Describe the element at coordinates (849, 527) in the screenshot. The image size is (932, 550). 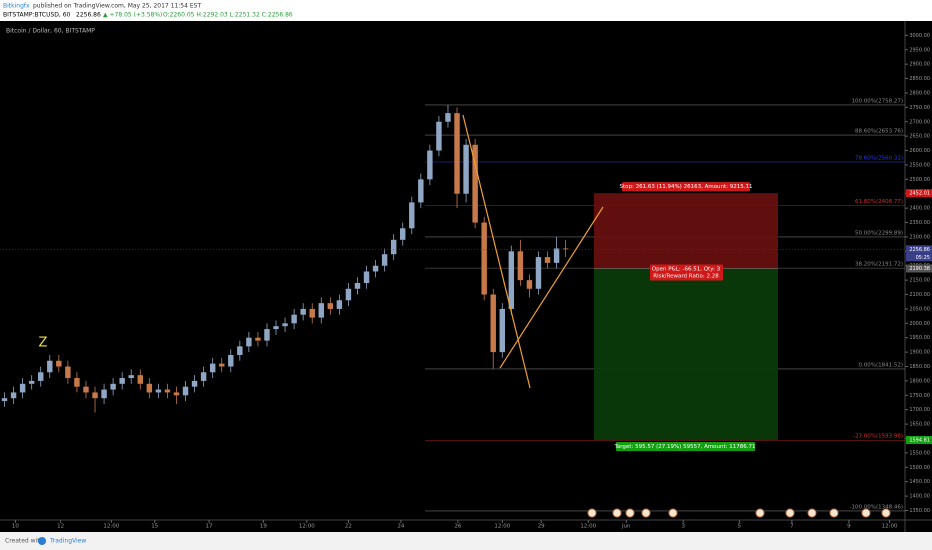
I see `x-tick-label: 9` at that location.